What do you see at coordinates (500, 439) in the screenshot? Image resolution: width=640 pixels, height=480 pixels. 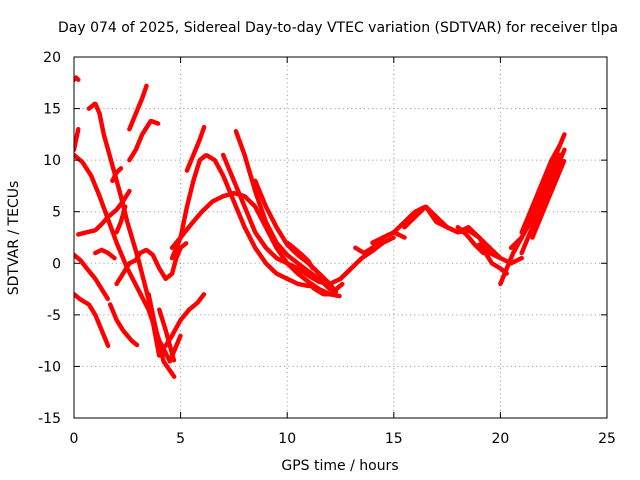 I see `x-tick-label: 20` at bounding box center [500, 439].